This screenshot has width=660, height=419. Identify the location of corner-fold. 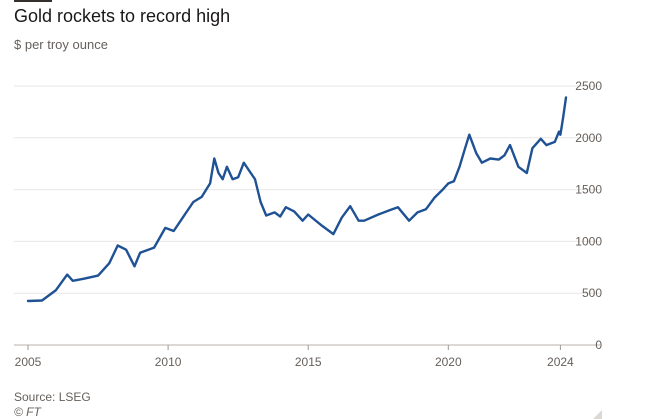
(597, 414).